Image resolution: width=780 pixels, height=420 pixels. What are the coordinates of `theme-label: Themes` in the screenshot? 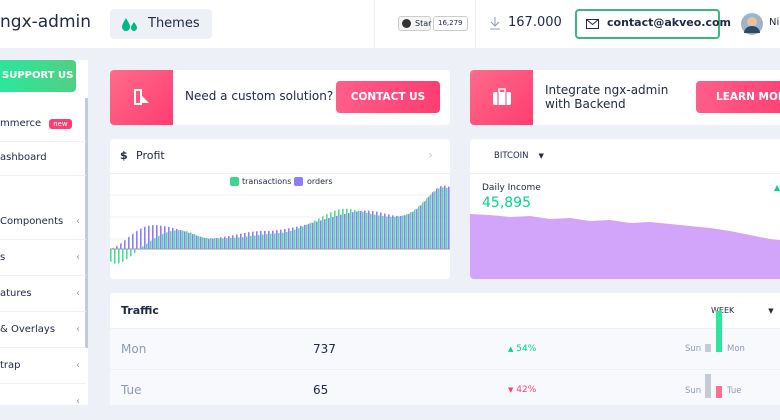 It's located at (174, 23).